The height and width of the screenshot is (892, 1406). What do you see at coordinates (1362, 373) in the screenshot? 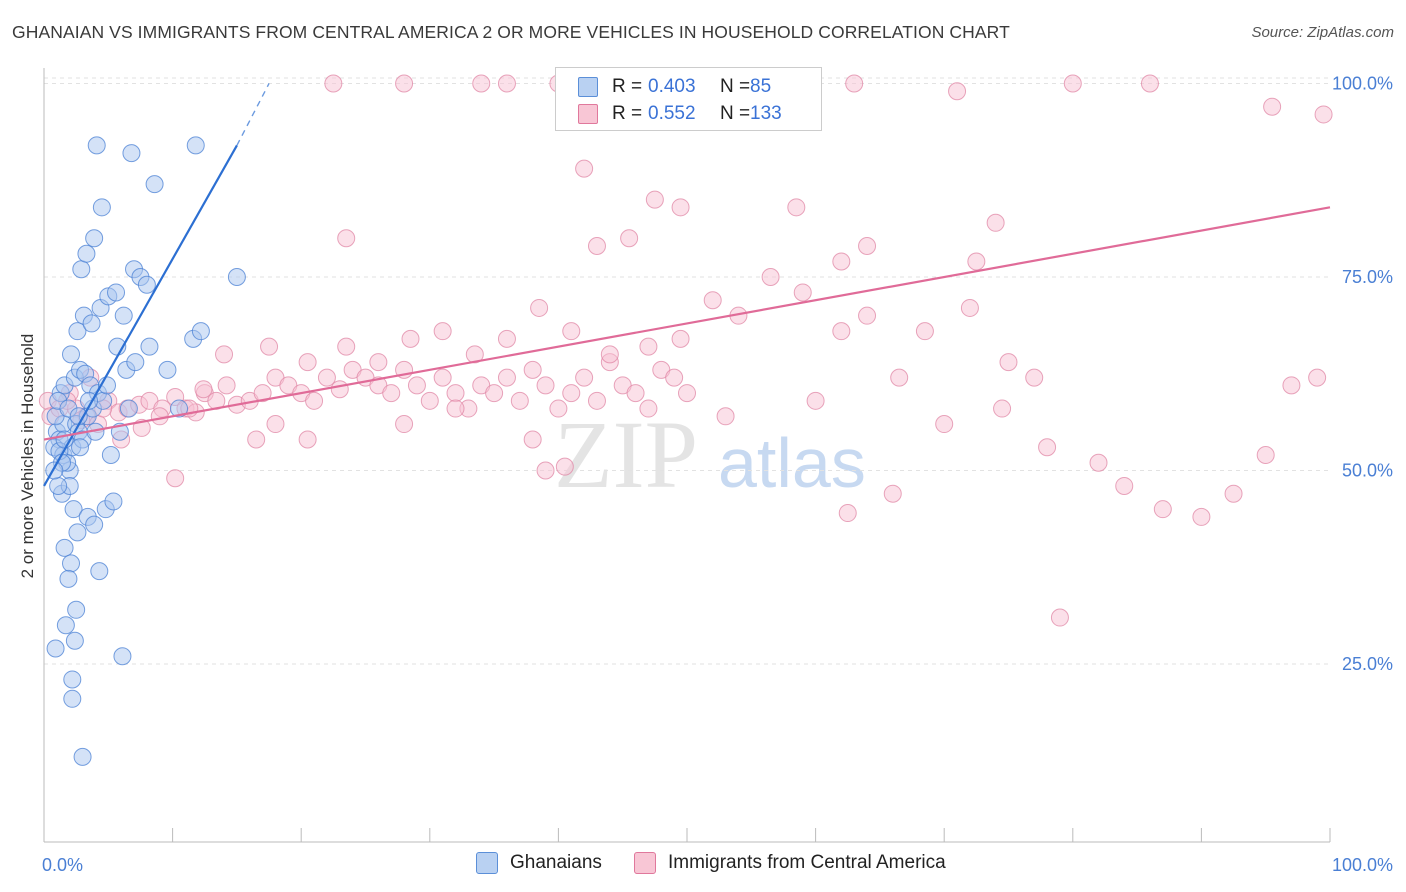
I see `y-tick-labels: 100.0% 75.0% 50.0% 25.0%` at bounding box center [1362, 373].